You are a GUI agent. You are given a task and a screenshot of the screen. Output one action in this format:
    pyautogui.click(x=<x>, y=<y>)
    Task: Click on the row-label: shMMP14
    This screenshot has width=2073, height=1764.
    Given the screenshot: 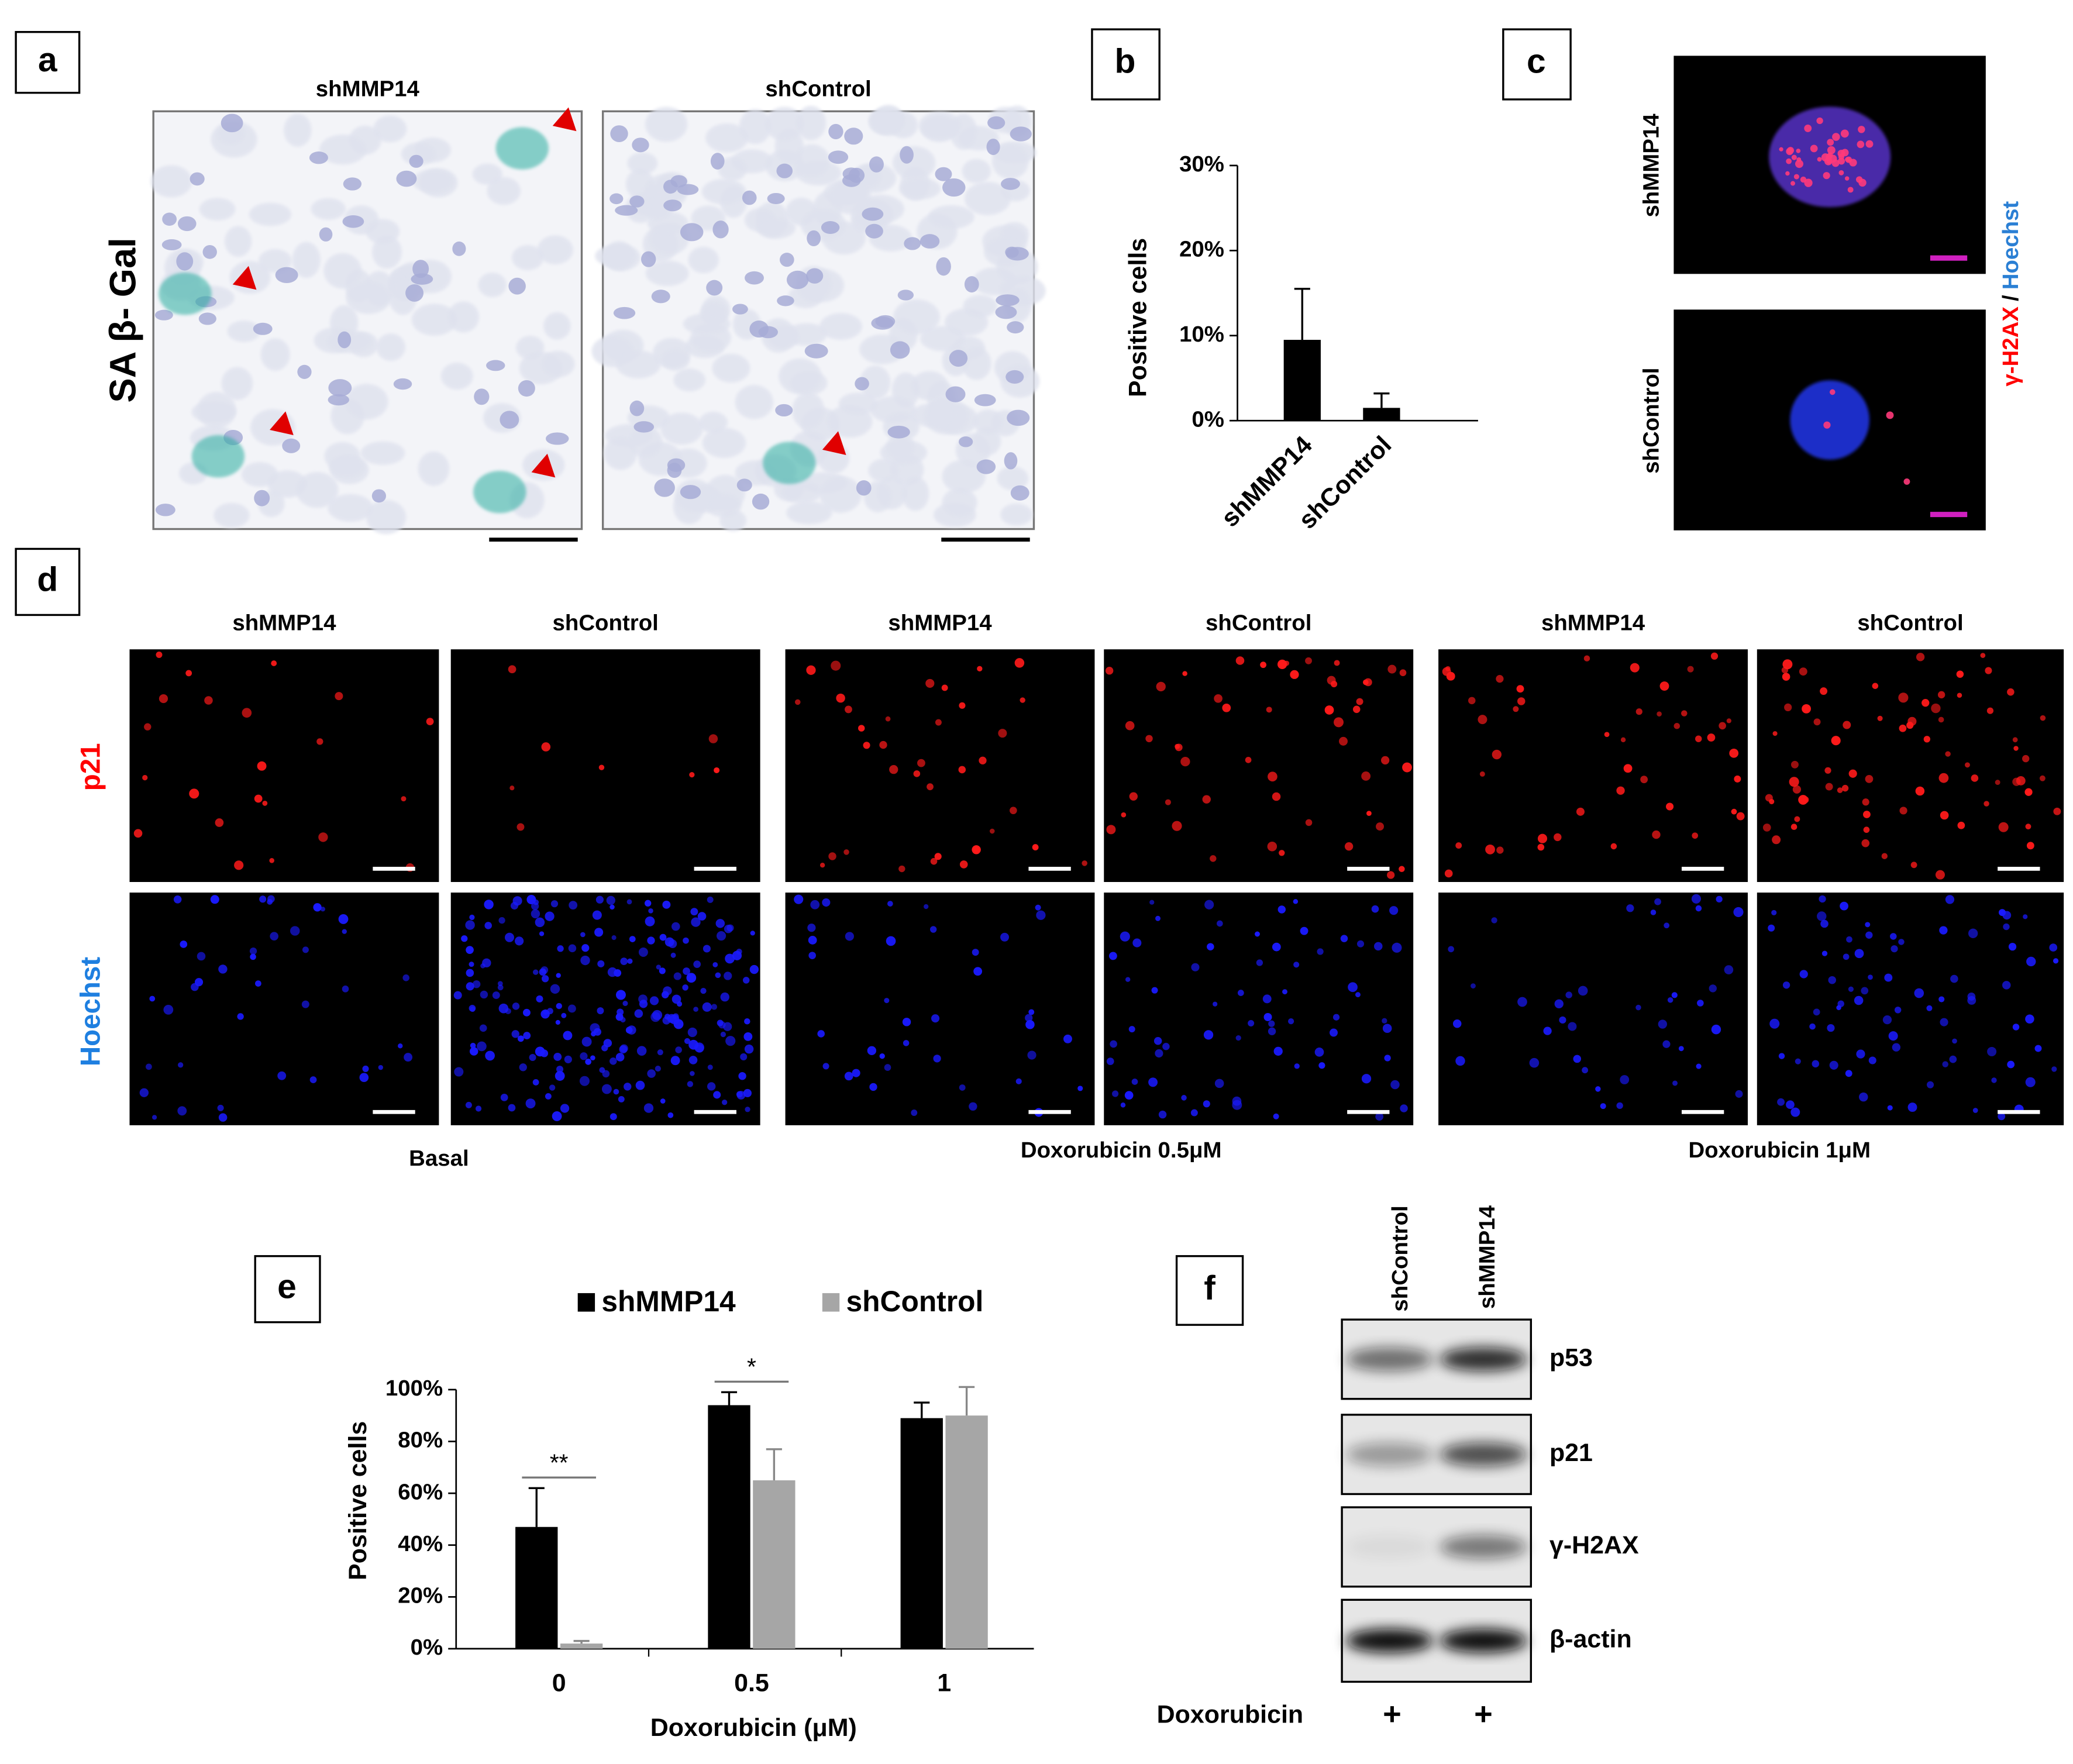 What is the action you would take?
    pyautogui.click(x=1651, y=165)
    